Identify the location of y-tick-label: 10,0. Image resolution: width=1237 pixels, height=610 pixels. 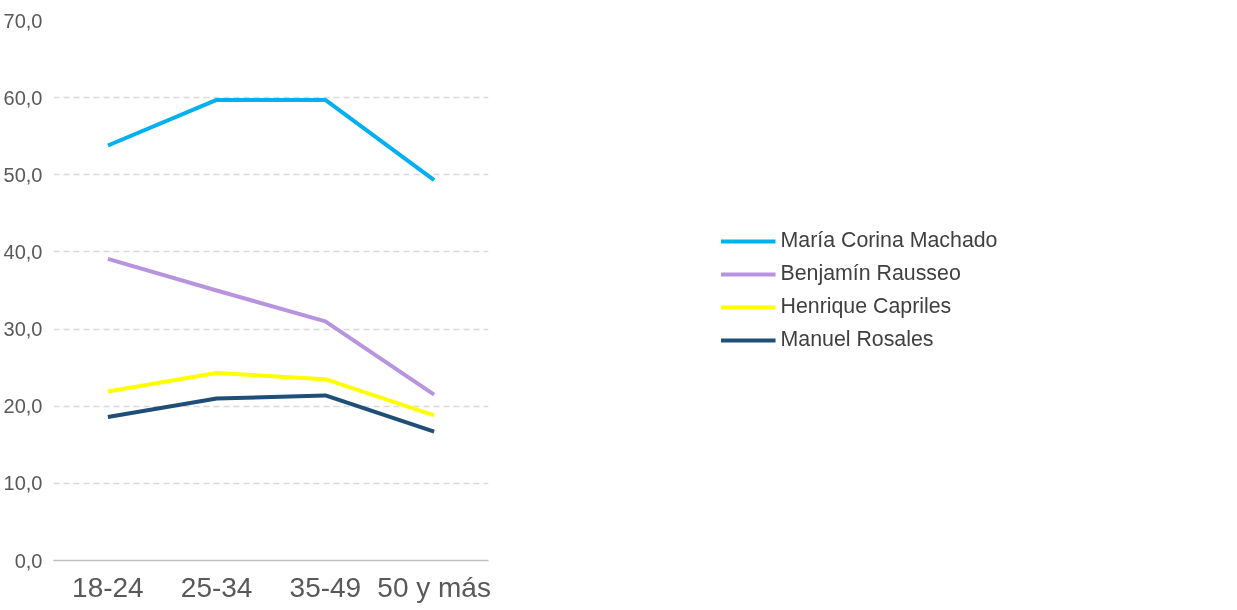
(23, 483).